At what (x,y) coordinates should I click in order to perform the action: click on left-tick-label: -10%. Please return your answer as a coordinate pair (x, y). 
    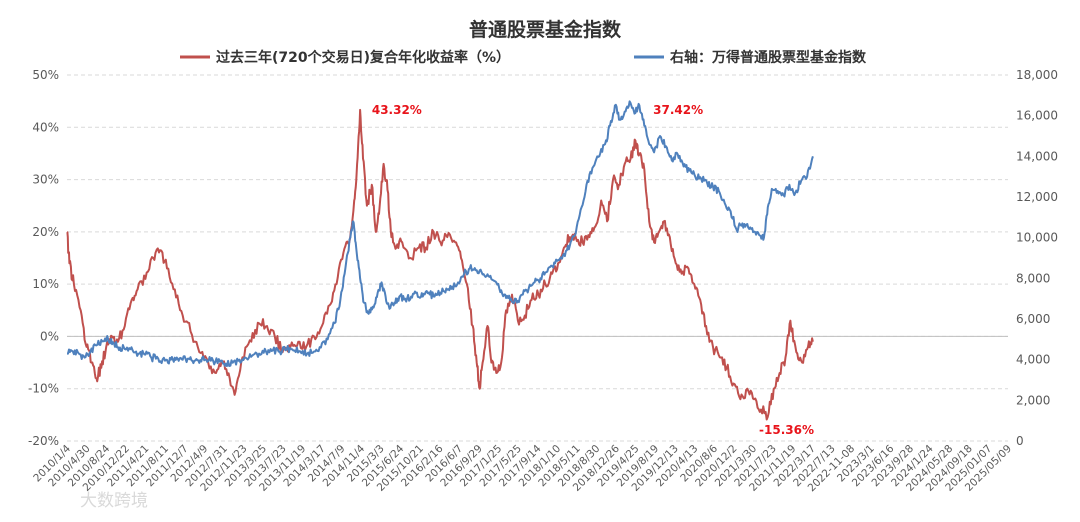
    Looking at the image, I should click on (43, 389).